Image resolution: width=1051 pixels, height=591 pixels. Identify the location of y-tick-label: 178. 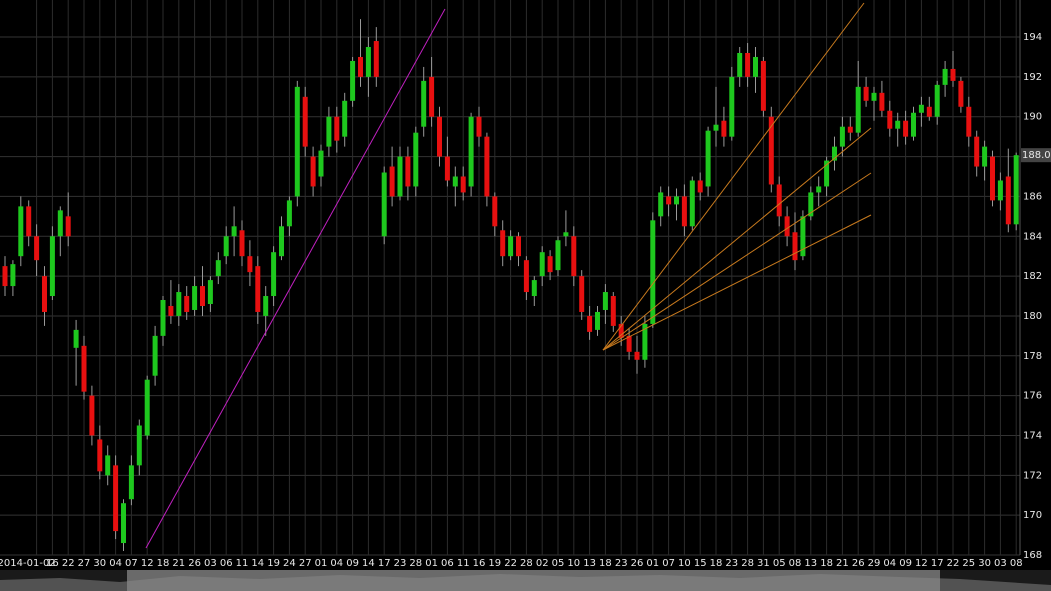
(1032, 356).